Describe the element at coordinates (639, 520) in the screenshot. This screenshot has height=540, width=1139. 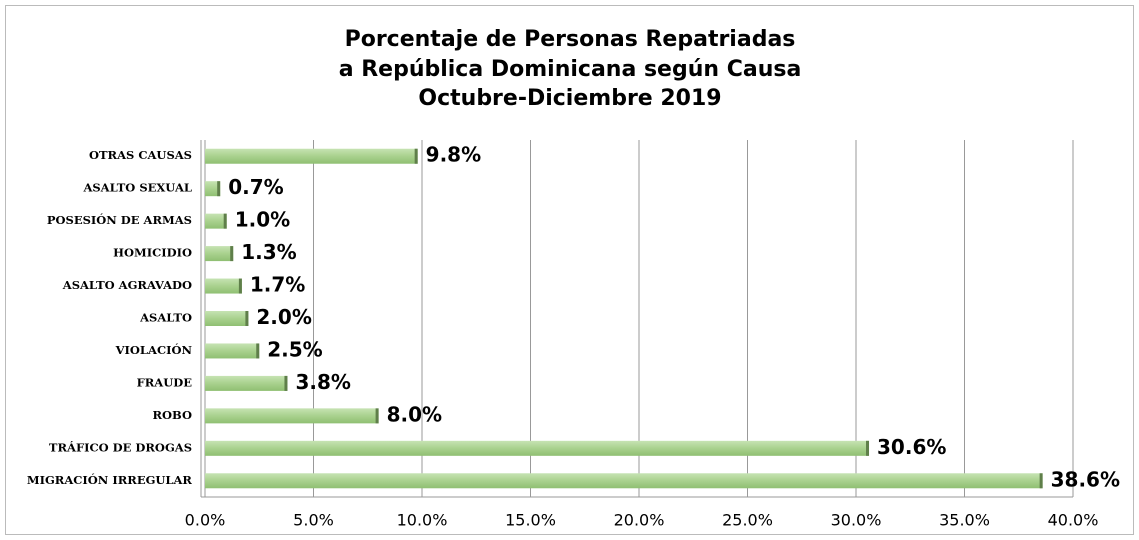
I see `x-tick-label: 20.0%` at that location.